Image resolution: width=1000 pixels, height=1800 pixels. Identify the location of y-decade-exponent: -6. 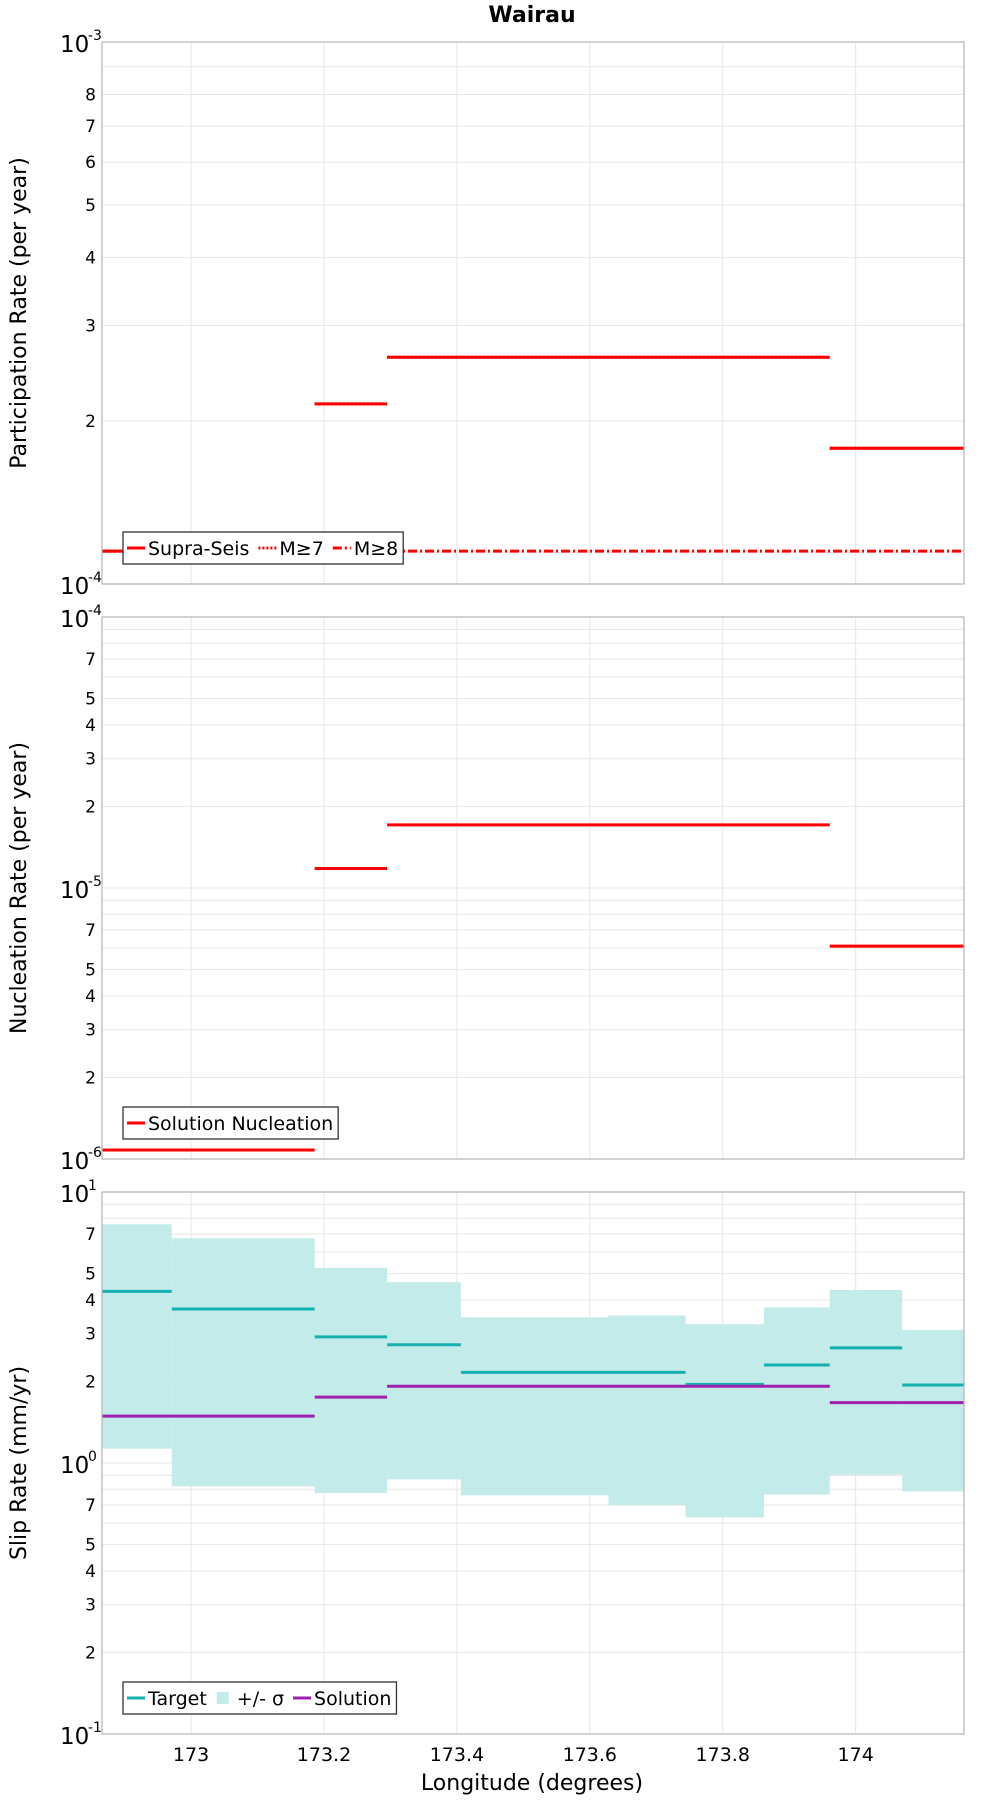
(95, 1153).